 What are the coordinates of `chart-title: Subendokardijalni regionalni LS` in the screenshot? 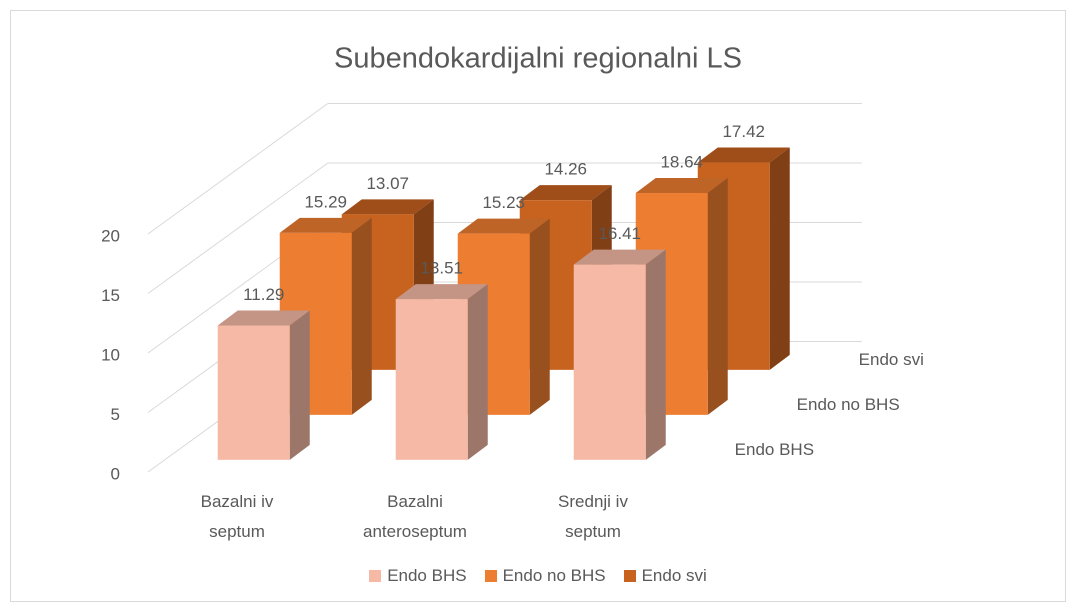 It's located at (538, 59).